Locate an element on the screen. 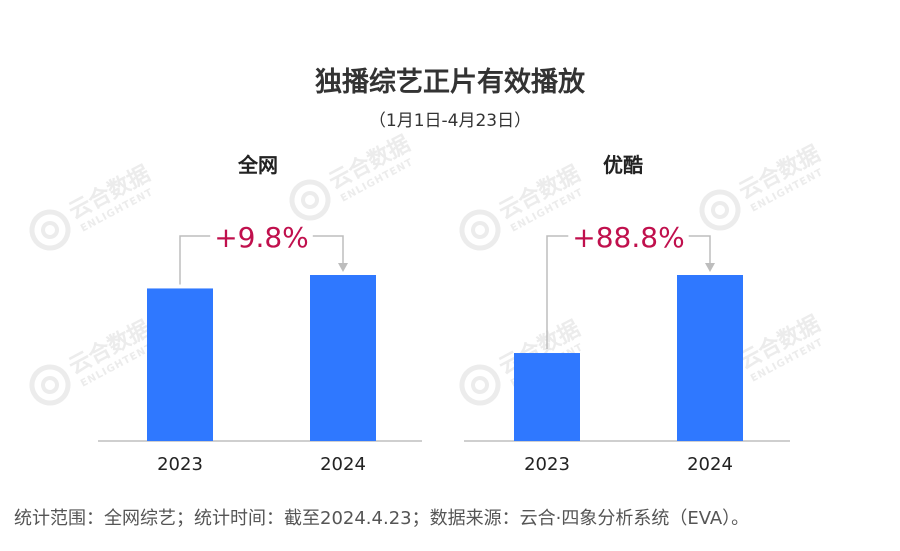 The height and width of the screenshot is (551, 900). chart-subtitle: （1月1日-4月23日） is located at coordinates (450, 121).